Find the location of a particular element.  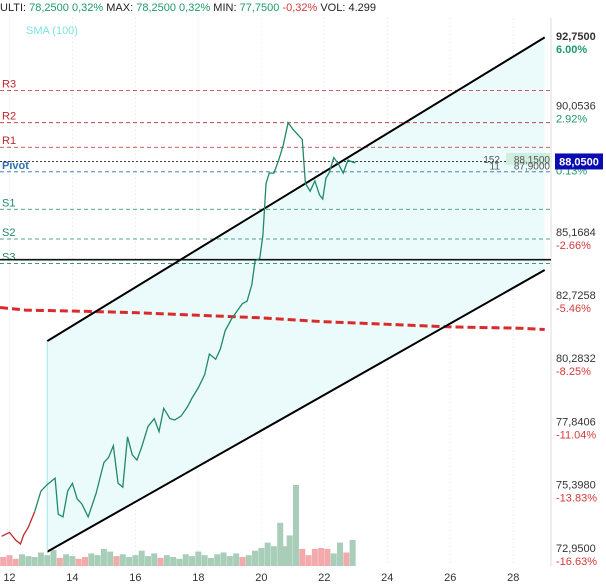

order-book: 152 88,1500 11 87,9000 is located at coordinates (517, 162).